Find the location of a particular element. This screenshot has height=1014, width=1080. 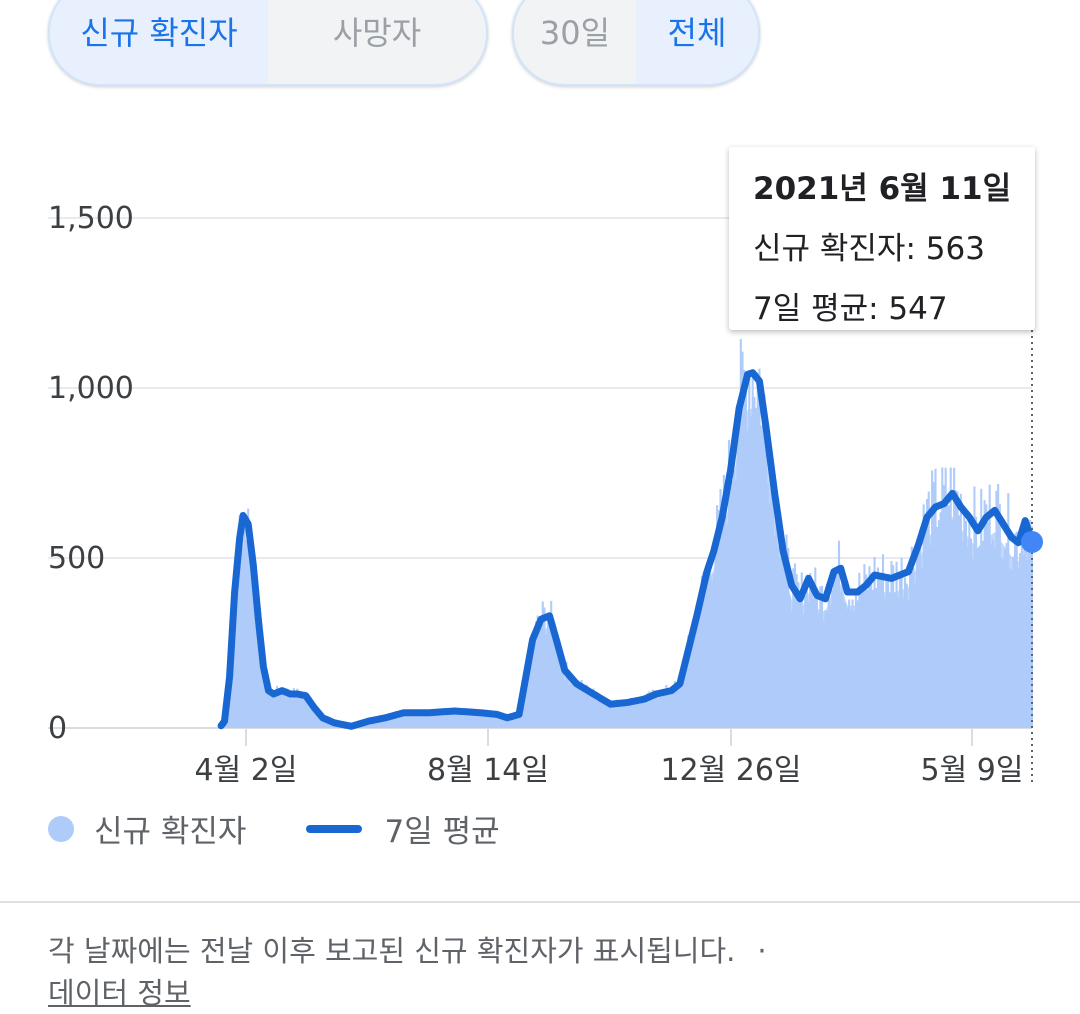

range-toggle: 30일 전체 is located at coordinates (636, 43).